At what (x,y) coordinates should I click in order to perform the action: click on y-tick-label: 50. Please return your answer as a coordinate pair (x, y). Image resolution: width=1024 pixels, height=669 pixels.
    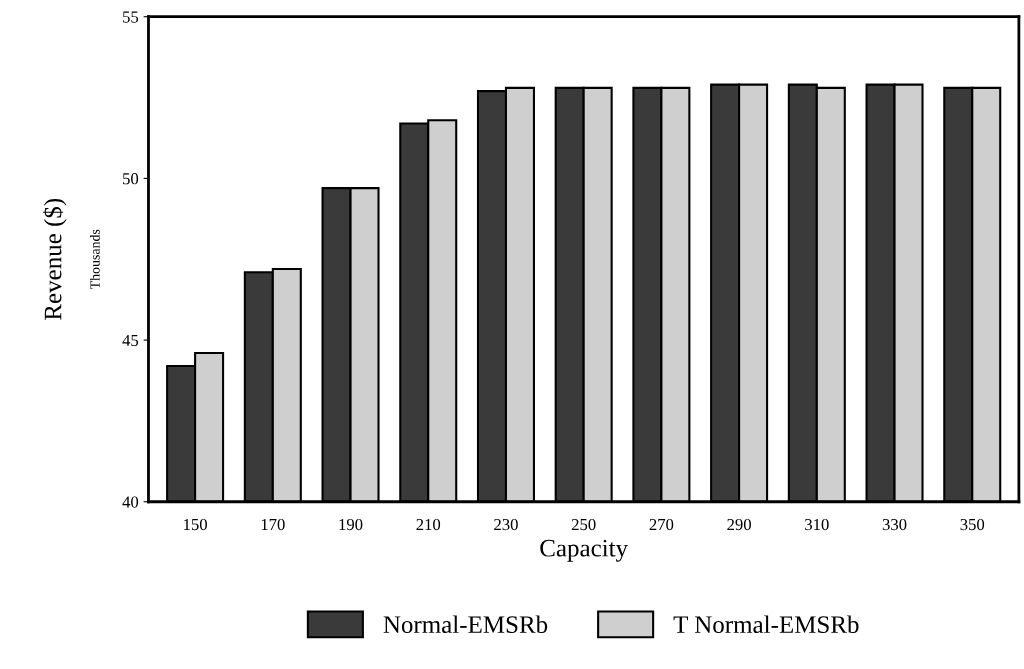
    Looking at the image, I should click on (131, 179).